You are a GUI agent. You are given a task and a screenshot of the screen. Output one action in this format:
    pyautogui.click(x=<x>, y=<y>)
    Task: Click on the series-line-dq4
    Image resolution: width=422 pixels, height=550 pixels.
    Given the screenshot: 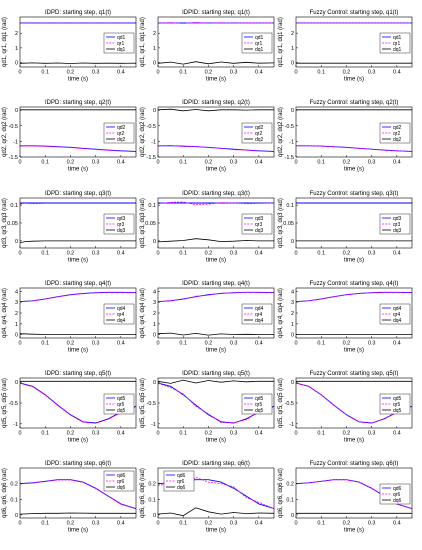 What is the action you would take?
    pyautogui.click(x=78, y=334)
    